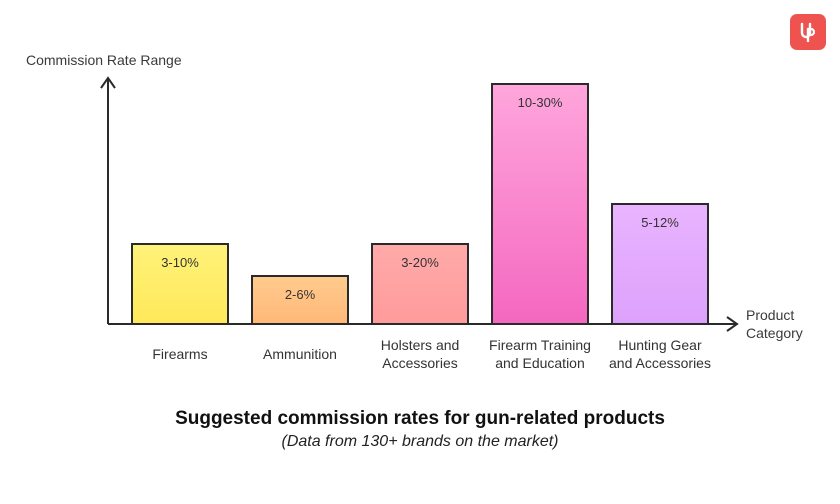 Image resolution: width=840 pixels, height=504 pixels. I want to click on category-label: Ammunition, so click(300, 354).